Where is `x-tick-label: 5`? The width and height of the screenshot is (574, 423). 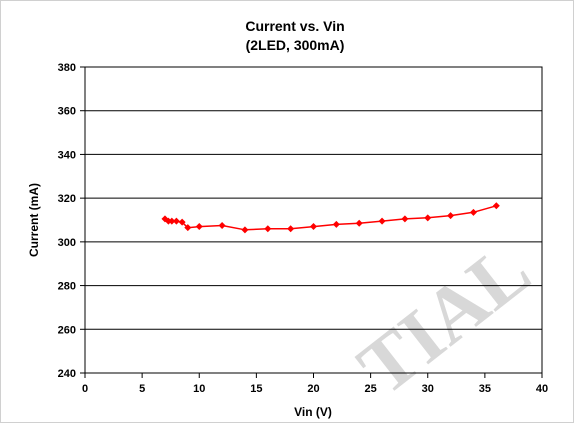
x-tick-label: 5 is located at coordinates (142, 389).